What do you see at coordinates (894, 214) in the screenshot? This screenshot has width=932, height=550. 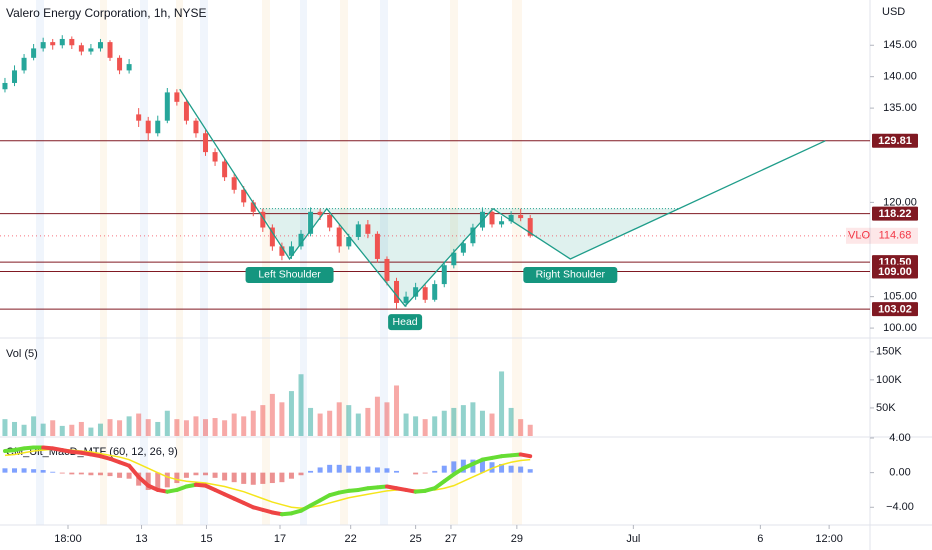 I see `level-label: 118.22` at bounding box center [894, 214].